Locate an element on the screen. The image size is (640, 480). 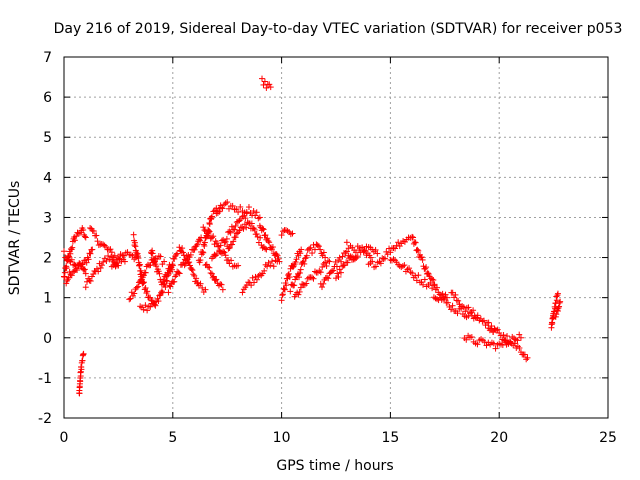
y-tick-label: -1 is located at coordinates (45, 379).